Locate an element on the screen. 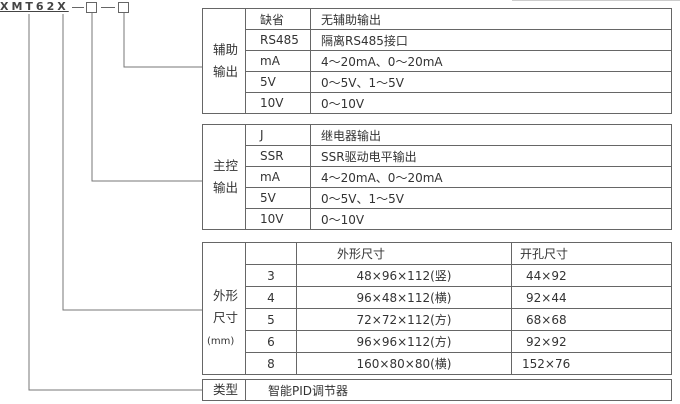 The height and width of the screenshot is (404, 680). model-code: XMT62X is located at coordinates (34, 6).